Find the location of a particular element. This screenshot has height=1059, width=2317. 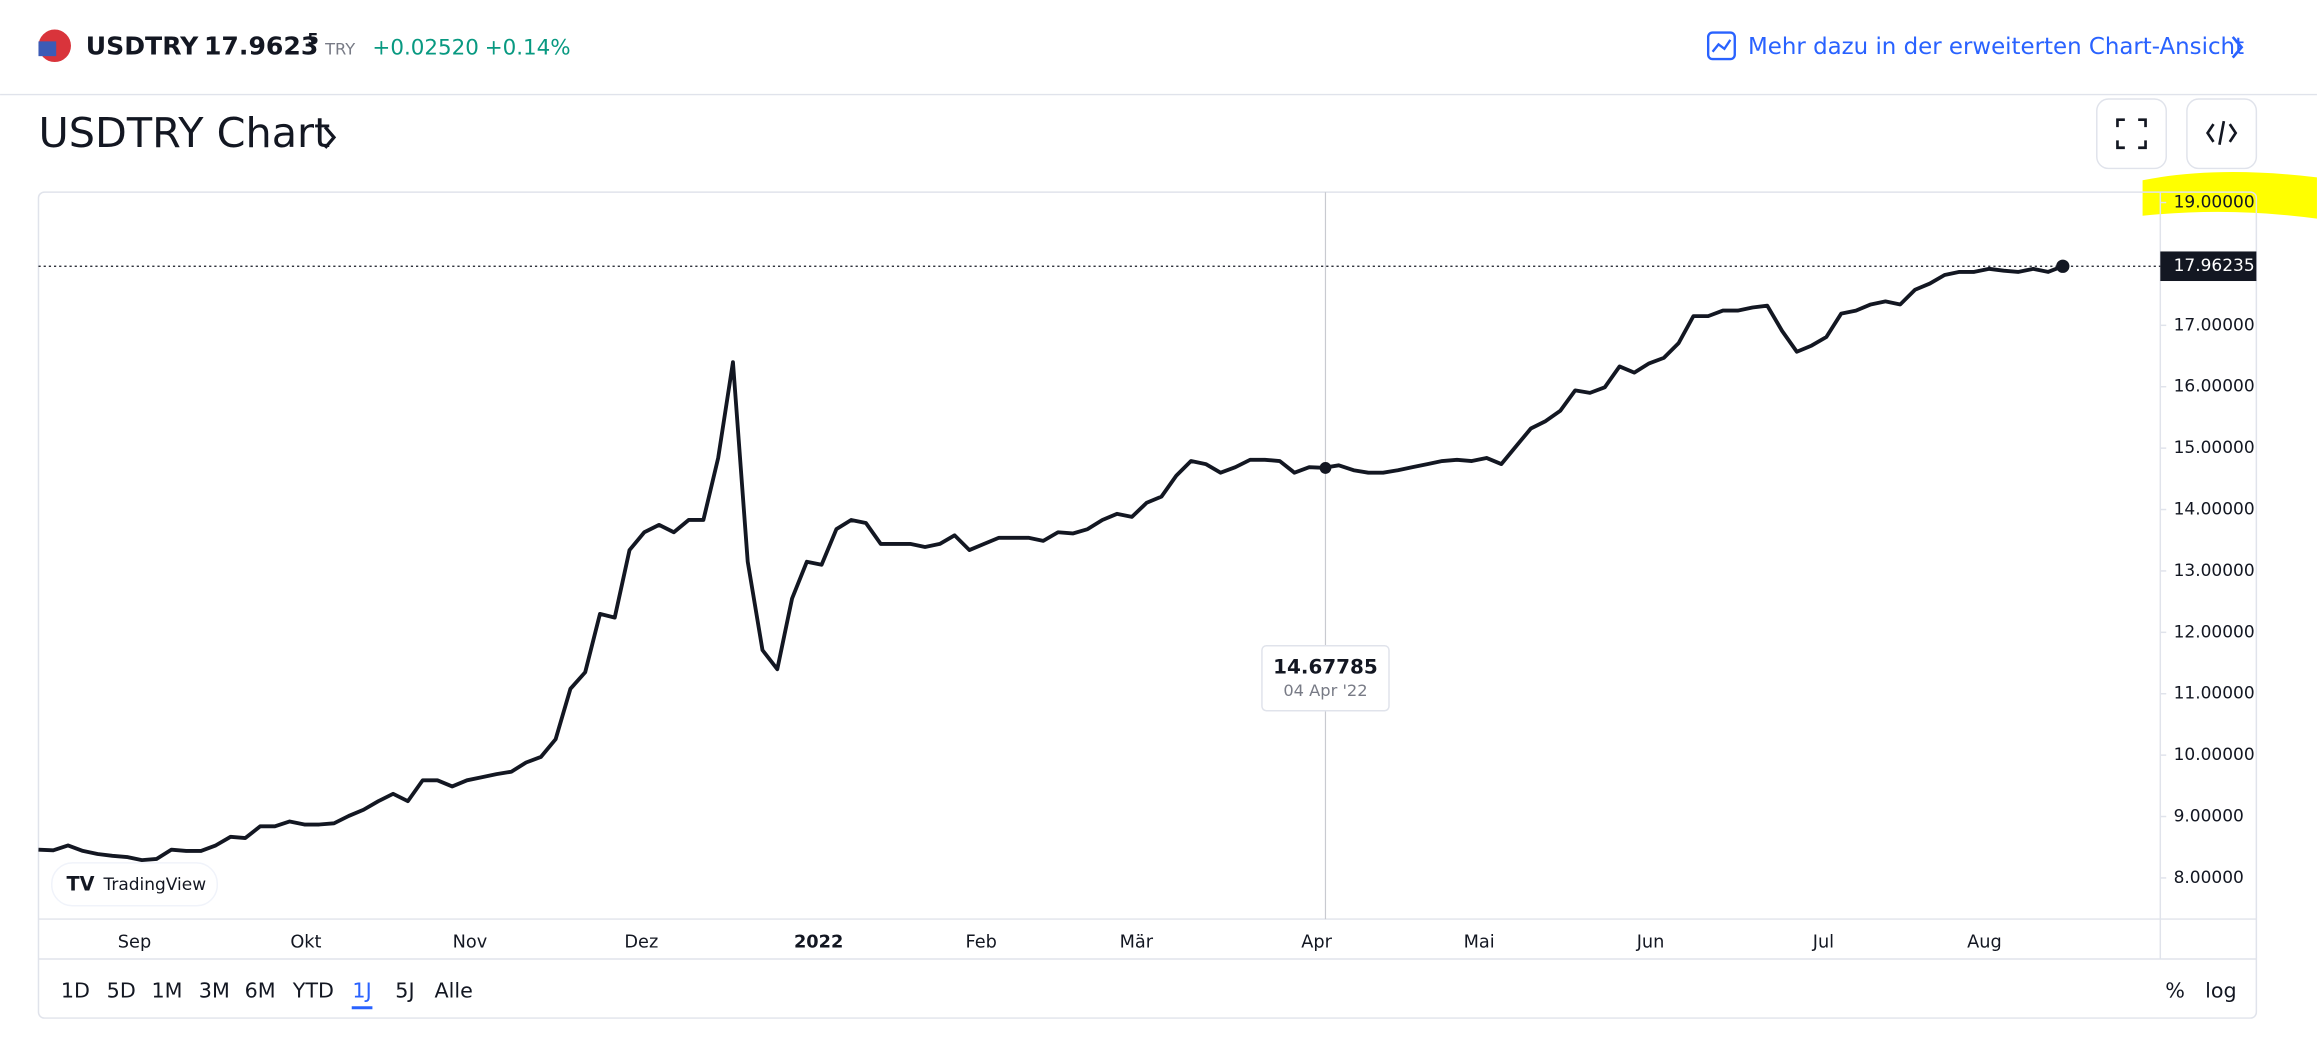

chart-icon is located at coordinates (1721, 46).